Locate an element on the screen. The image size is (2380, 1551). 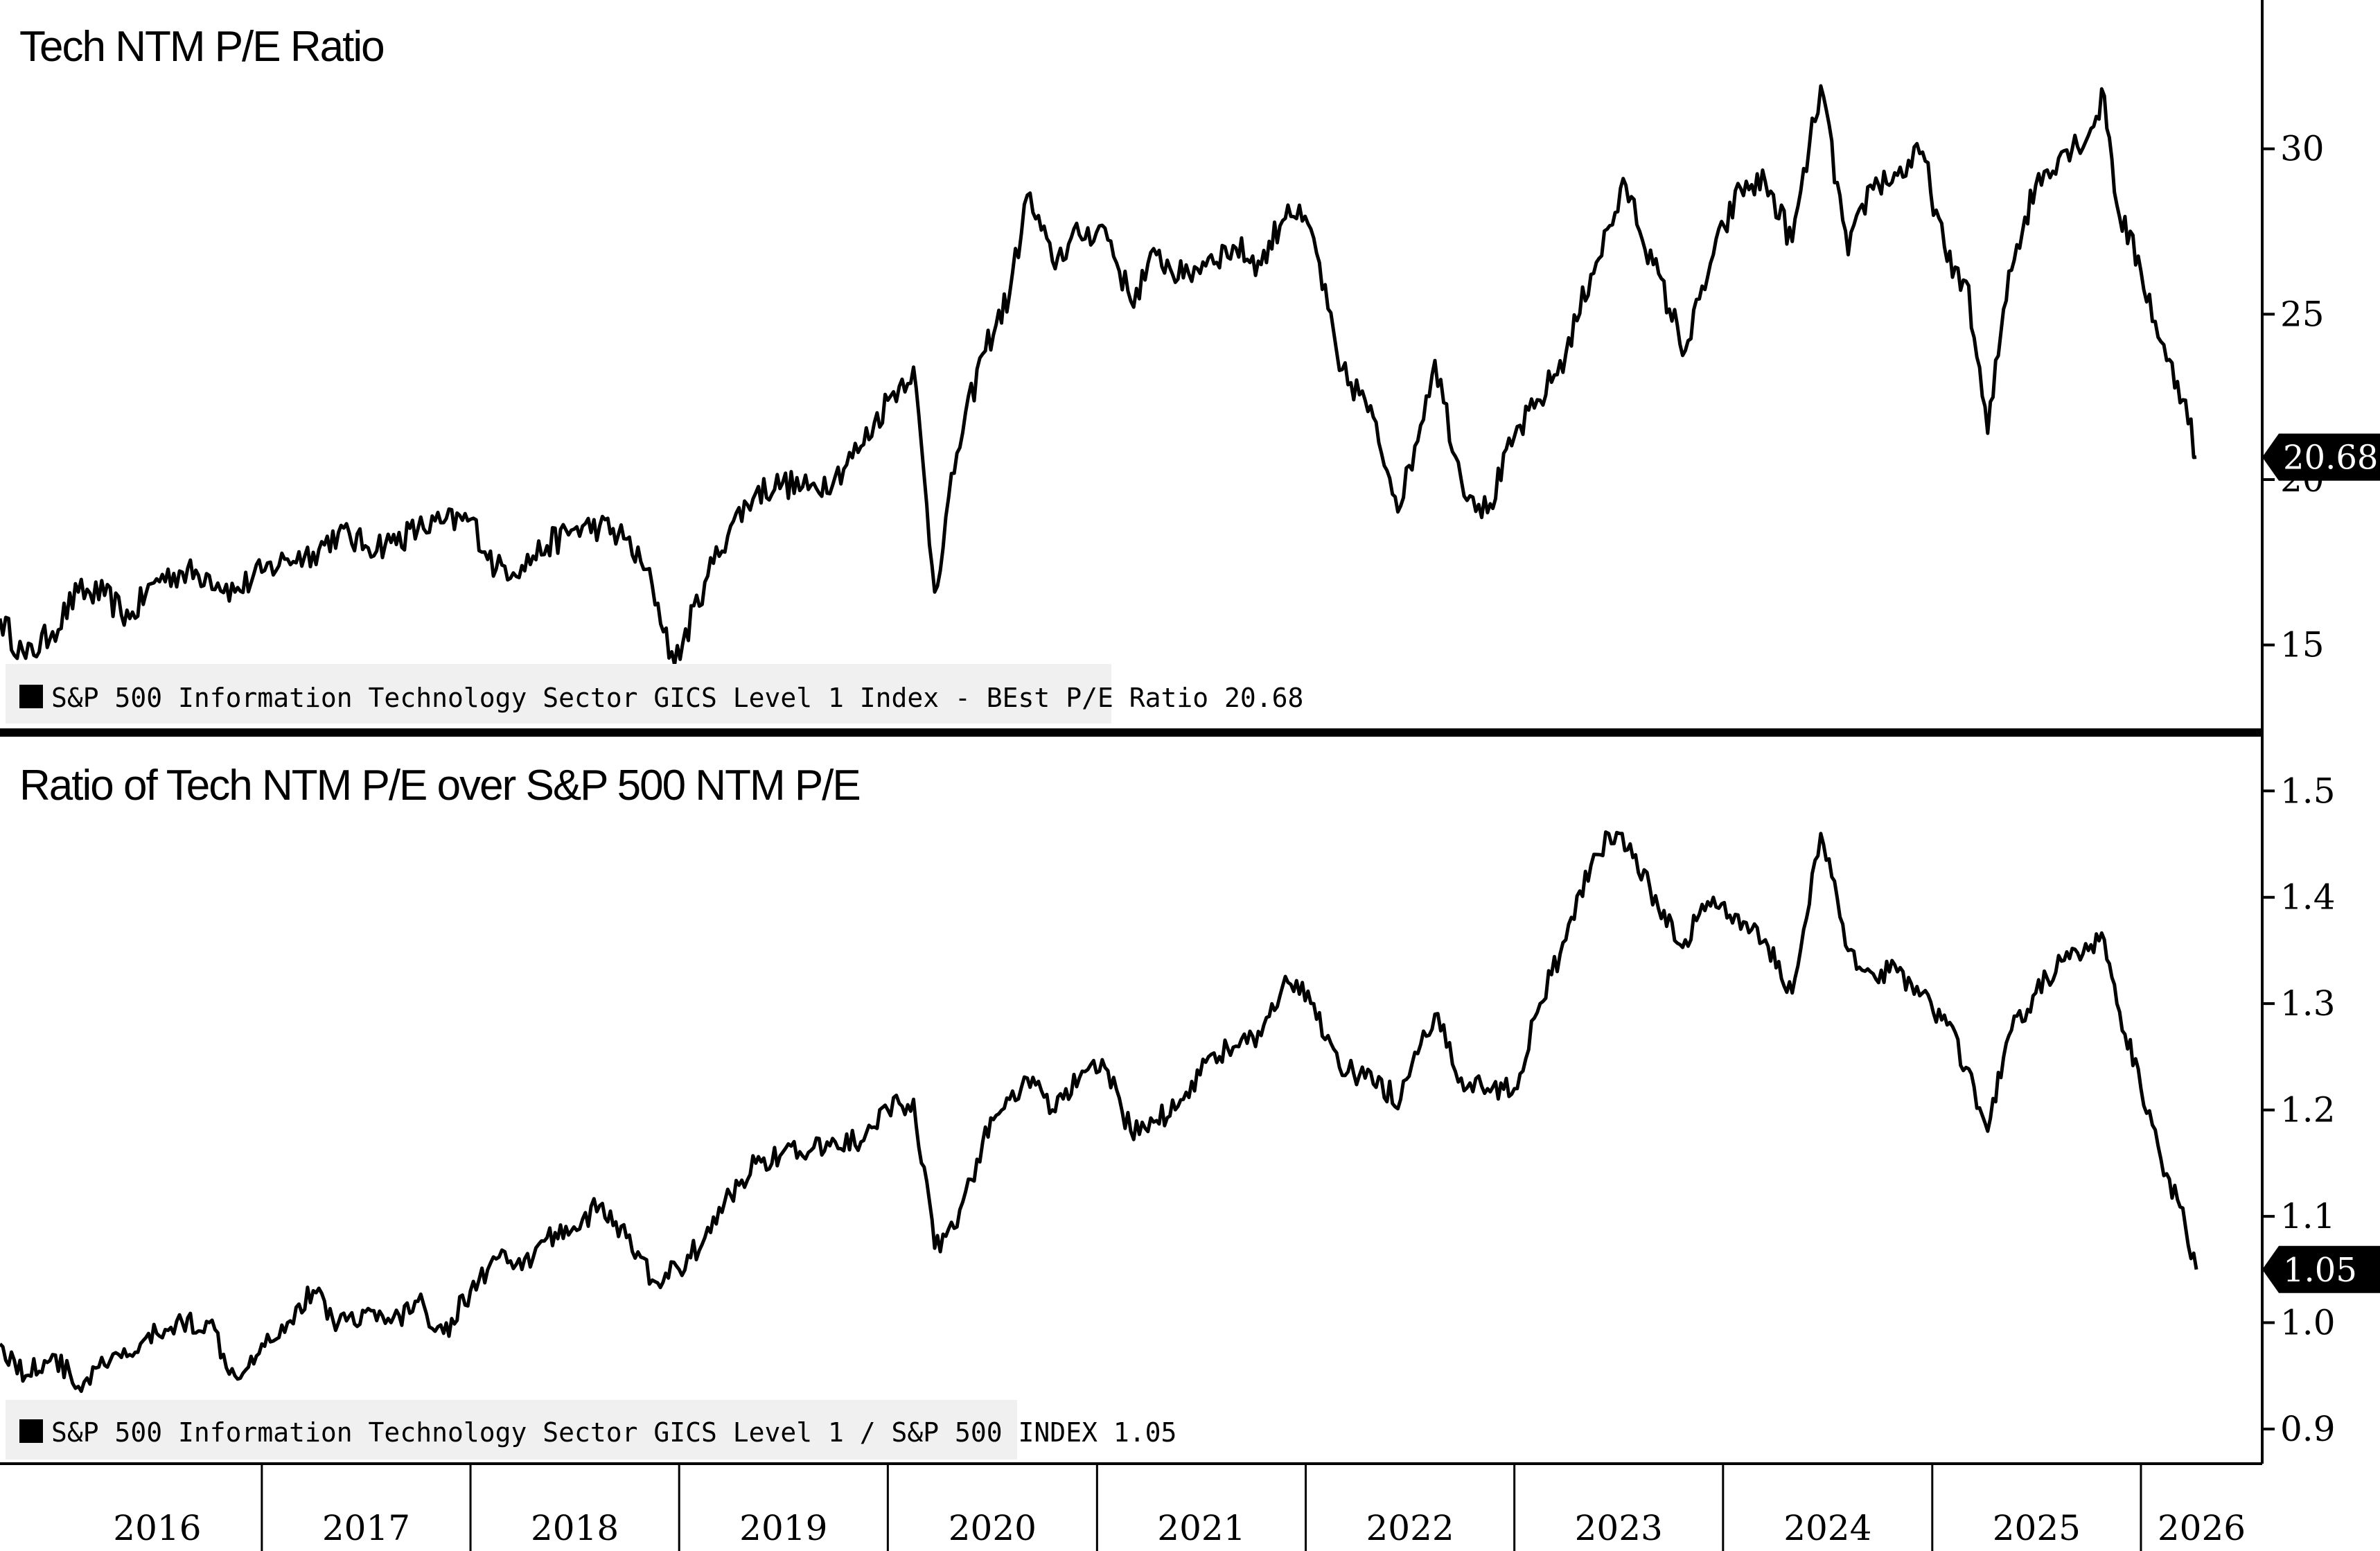
panel-top-last-value-tag: 20.68 is located at coordinates (2321, 457).